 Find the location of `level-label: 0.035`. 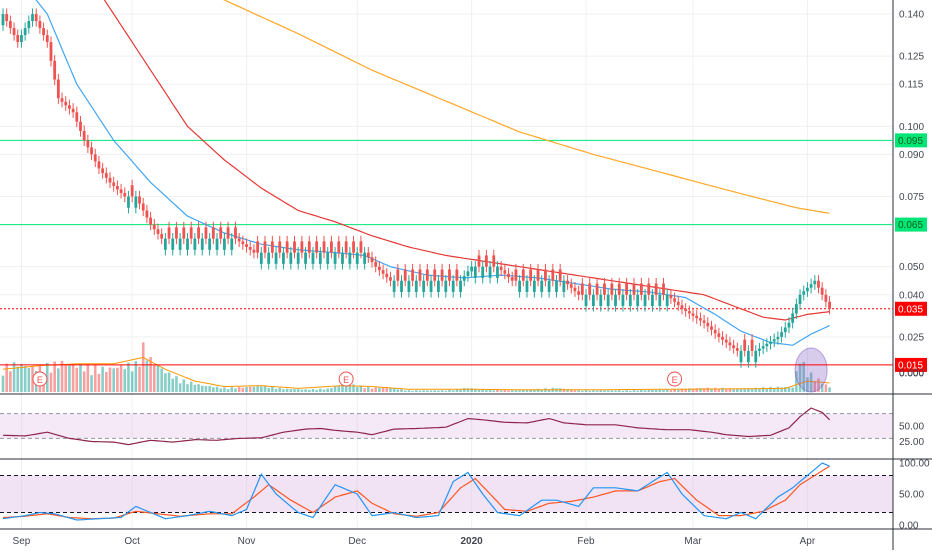

level-label: 0.035 is located at coordinates (910, 309).